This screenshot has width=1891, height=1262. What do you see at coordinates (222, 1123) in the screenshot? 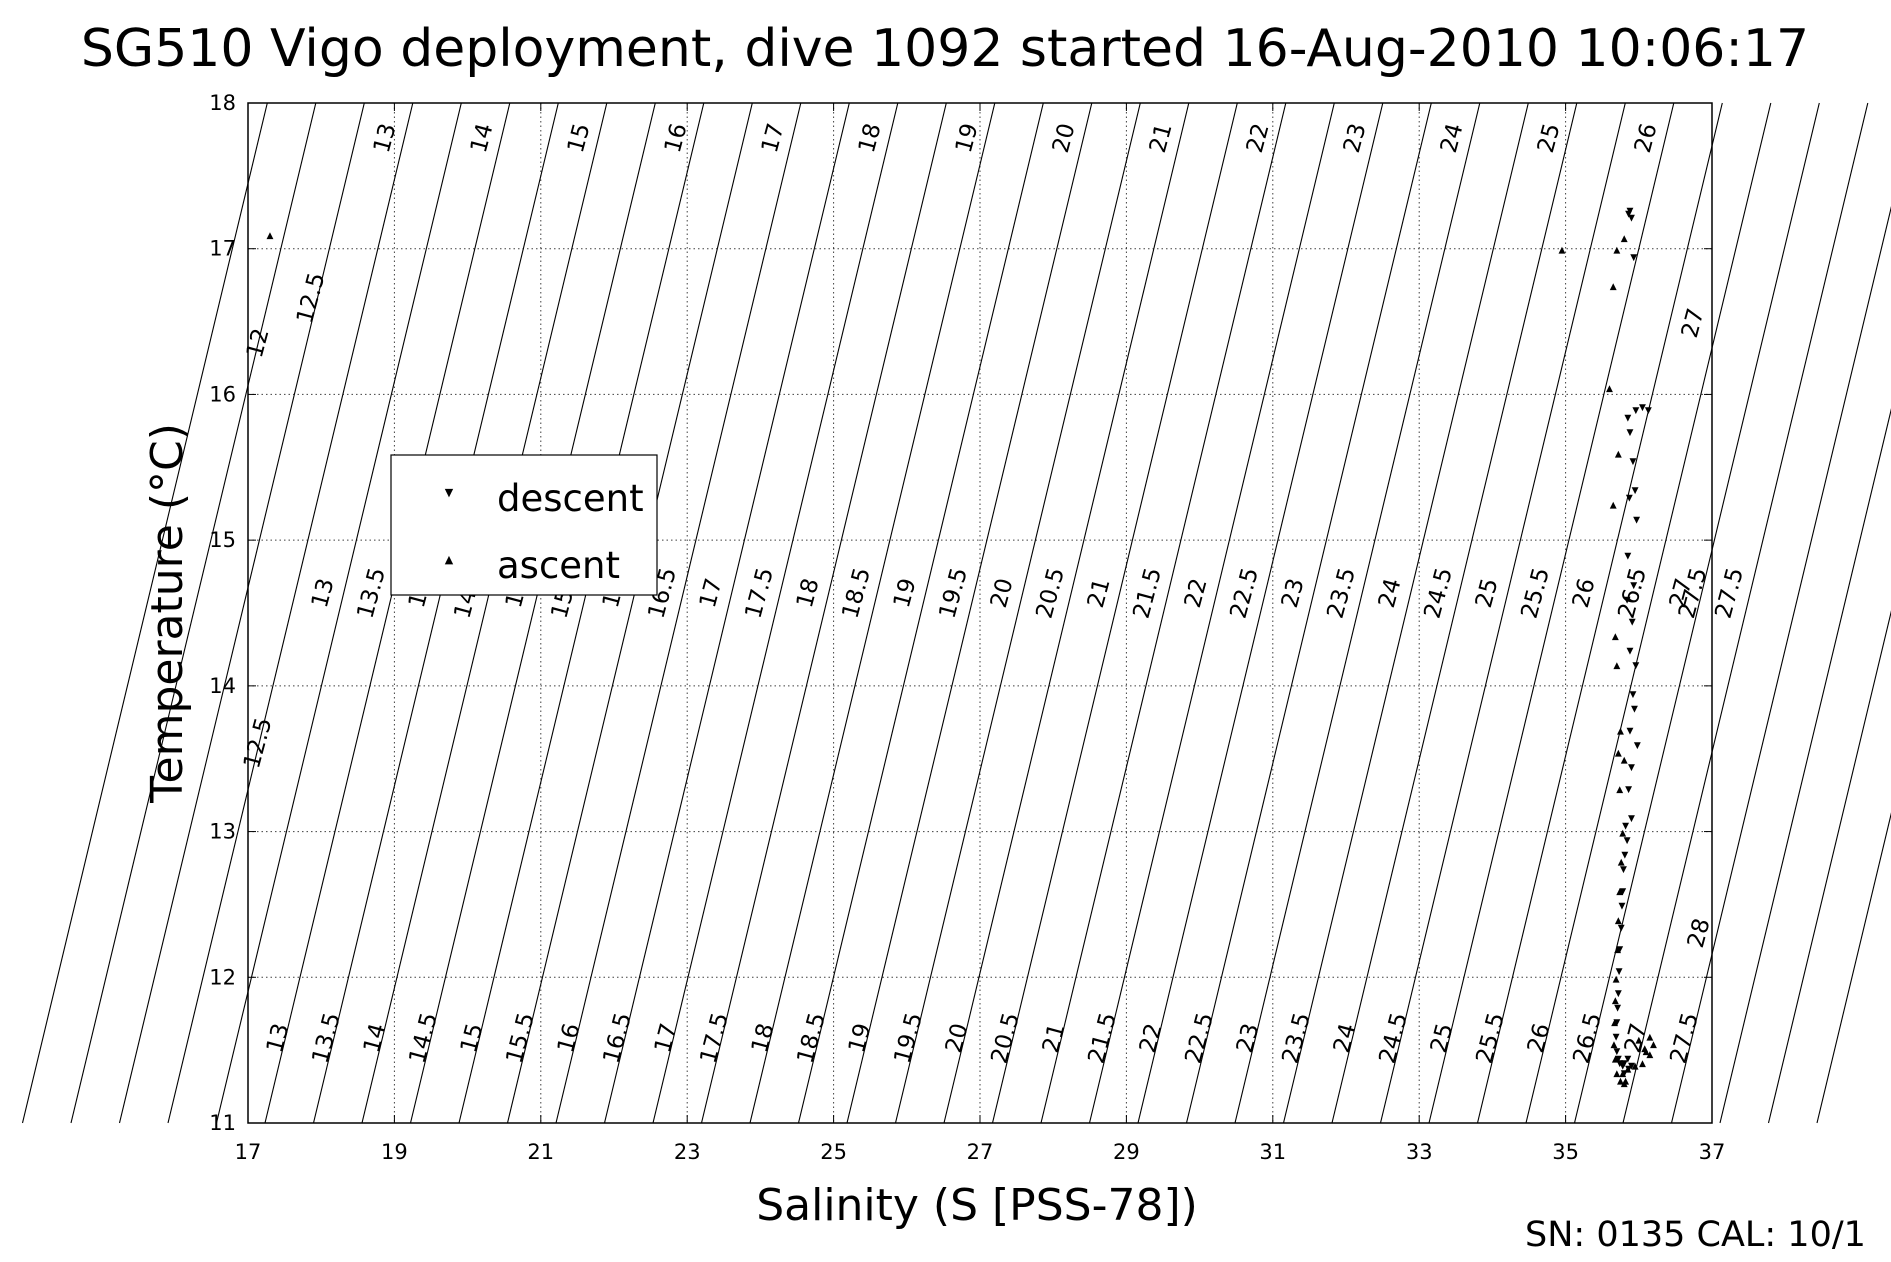
I see `y-tick-label: 11` at bounding box center [222, 1123].